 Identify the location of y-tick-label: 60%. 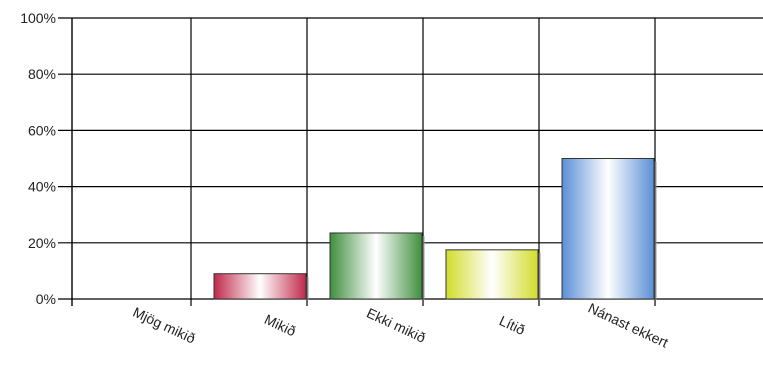
(42, 130).